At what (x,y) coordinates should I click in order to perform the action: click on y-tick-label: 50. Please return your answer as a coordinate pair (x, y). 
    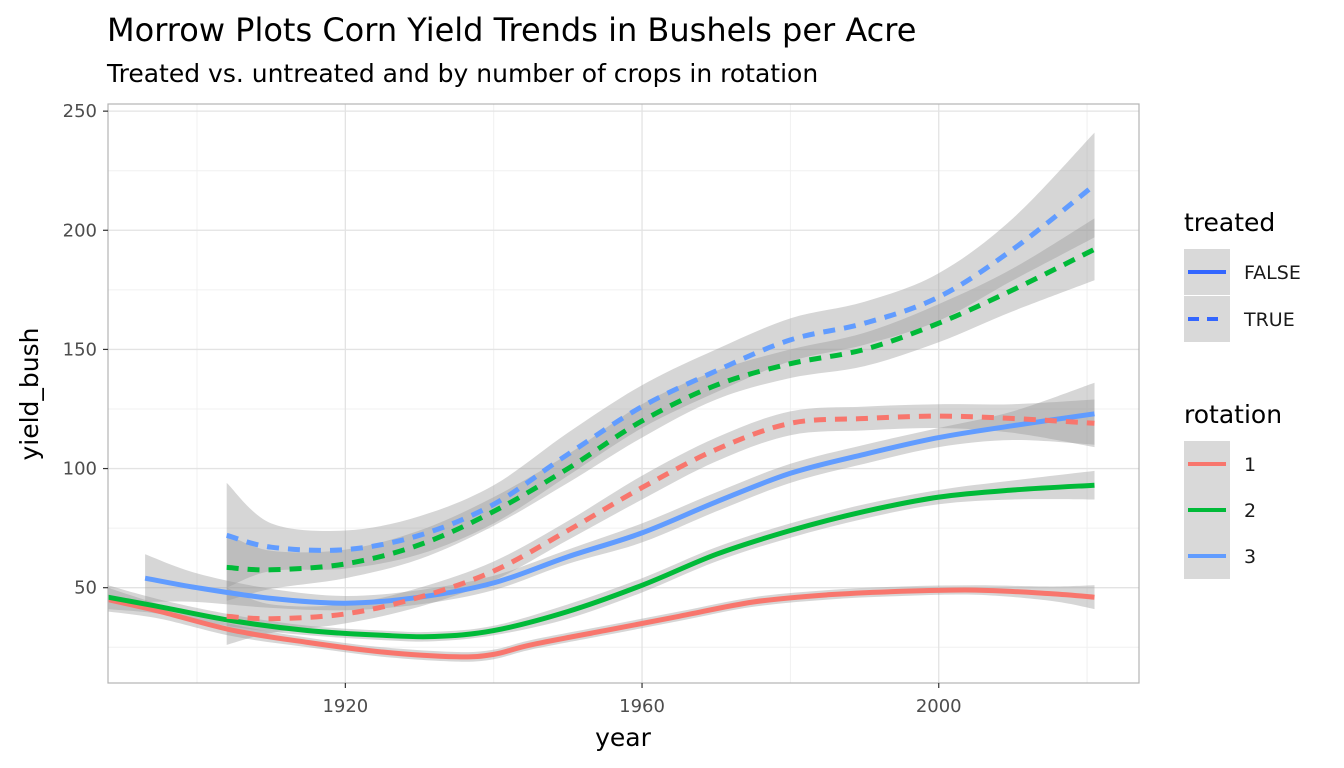
    Looking at the image, I should click on (85, 588).